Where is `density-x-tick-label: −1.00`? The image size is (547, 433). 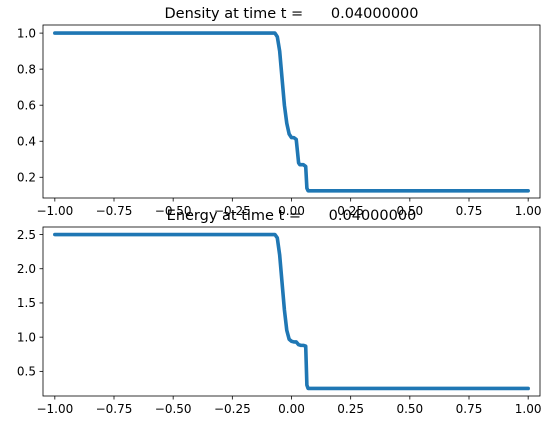
density-x-tick-label: −1.00 is located at coordinates (54, 211).